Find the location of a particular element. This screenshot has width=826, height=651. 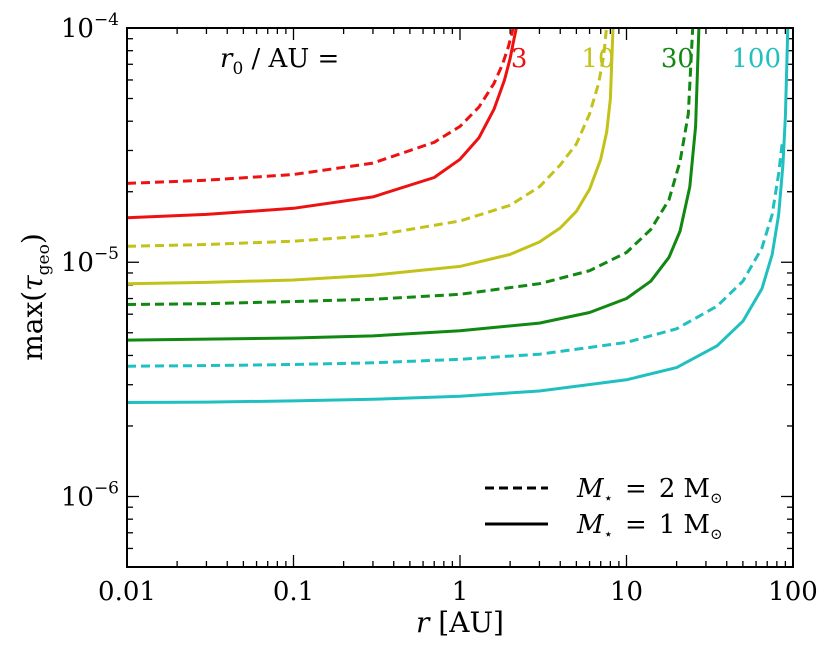

x-tick-label: 1 is located at coordinates (460, 592).